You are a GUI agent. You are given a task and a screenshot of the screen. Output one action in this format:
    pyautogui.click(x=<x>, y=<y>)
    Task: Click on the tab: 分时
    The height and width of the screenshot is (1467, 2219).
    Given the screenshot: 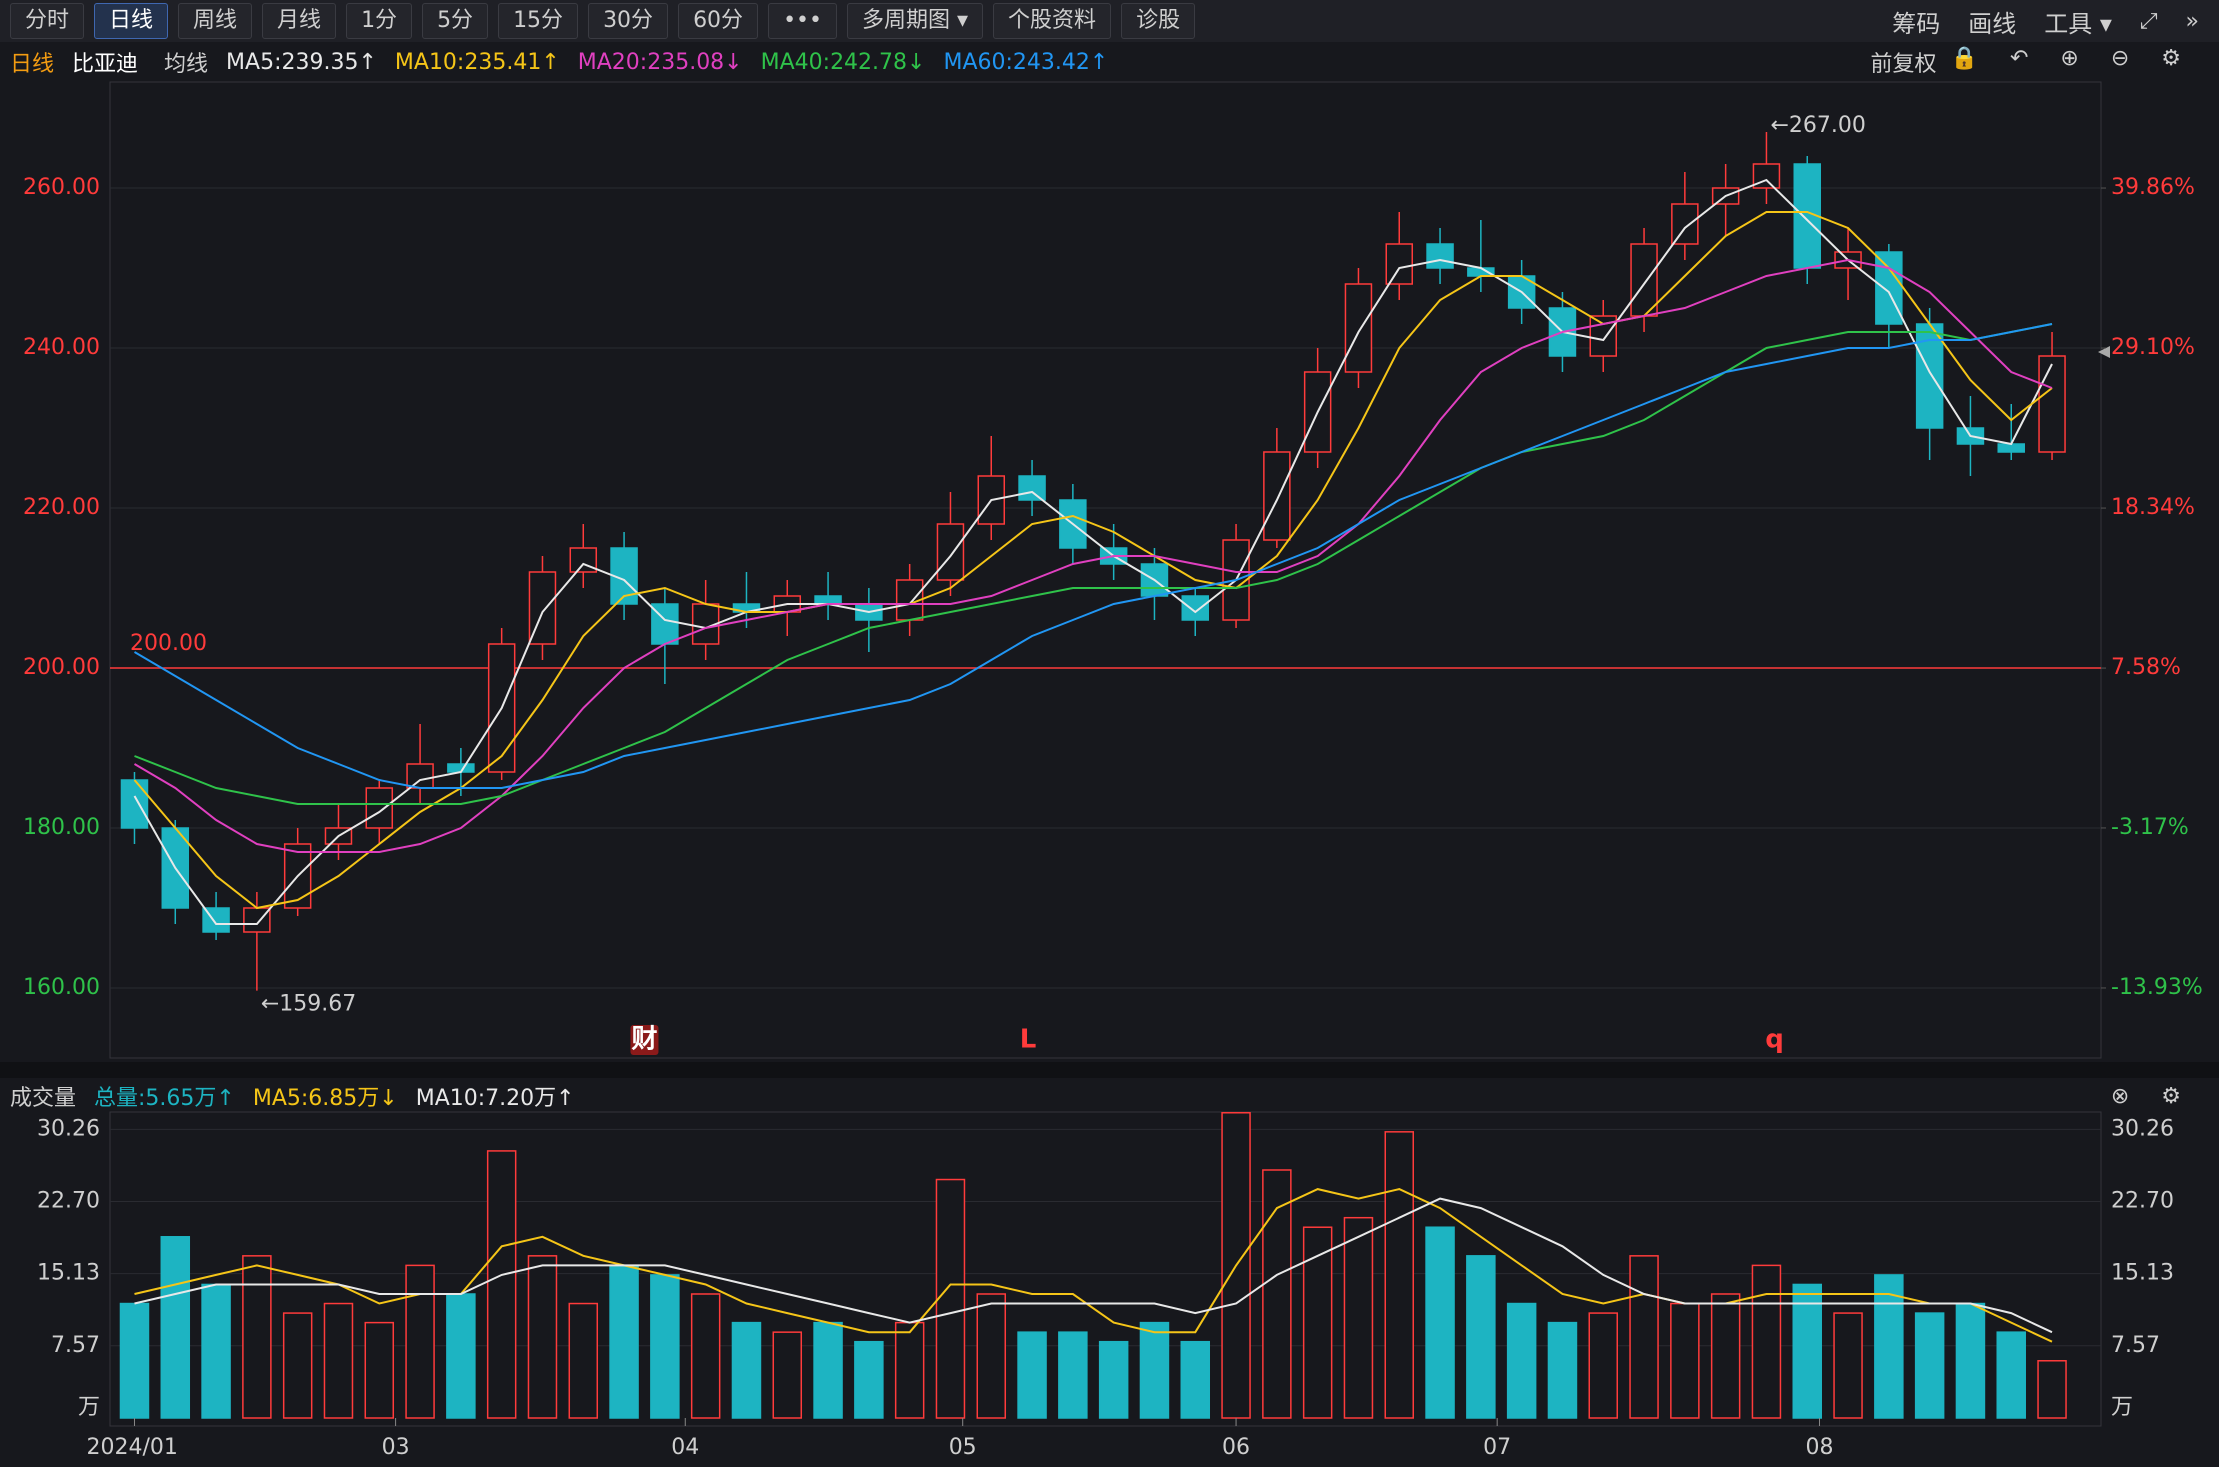 What is the action you would take?
    pyautogui.click(x=47, y=21)
    